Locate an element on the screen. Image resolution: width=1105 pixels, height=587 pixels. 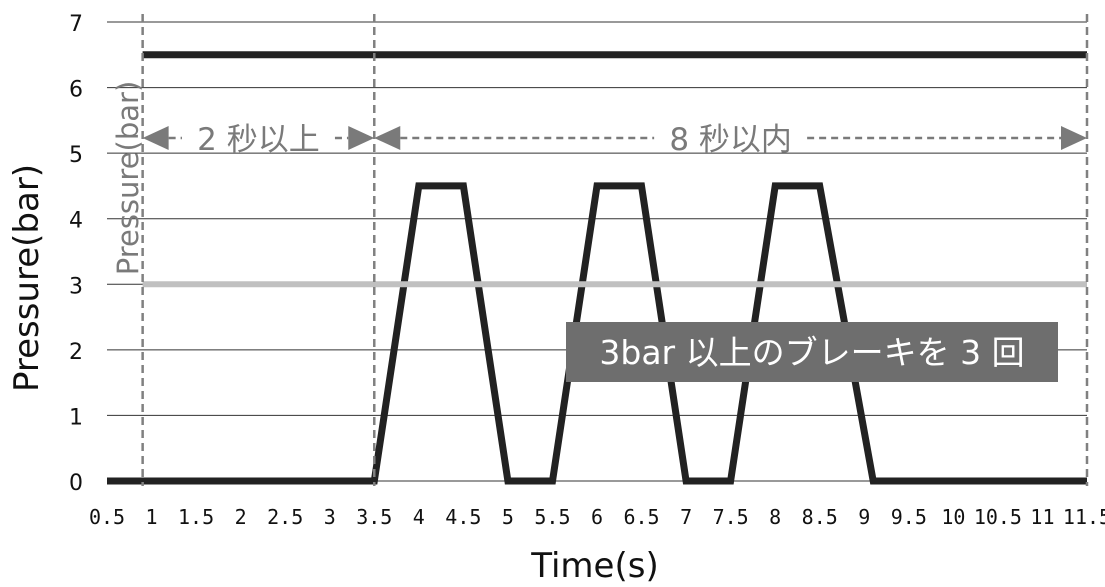
x-tick-label: 6.5 is located at coordinates (641, 517).